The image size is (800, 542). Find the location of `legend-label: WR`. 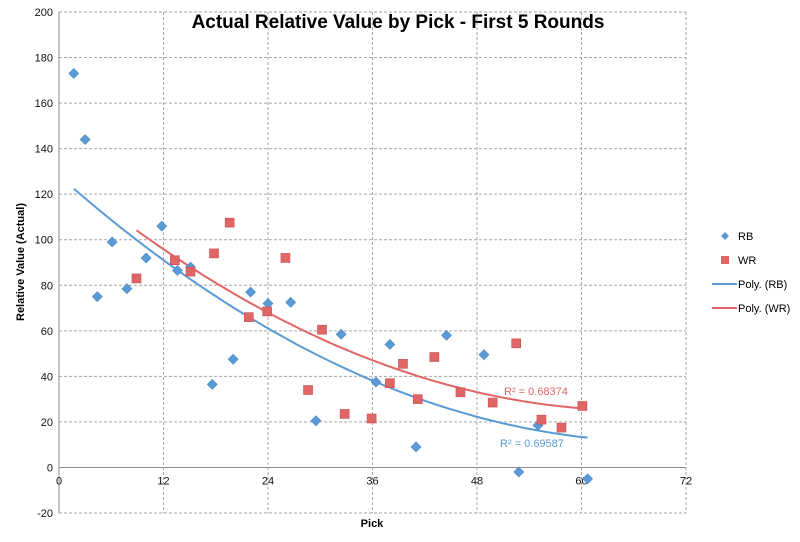

legend-label: WR is located at coordinates (747, 261).